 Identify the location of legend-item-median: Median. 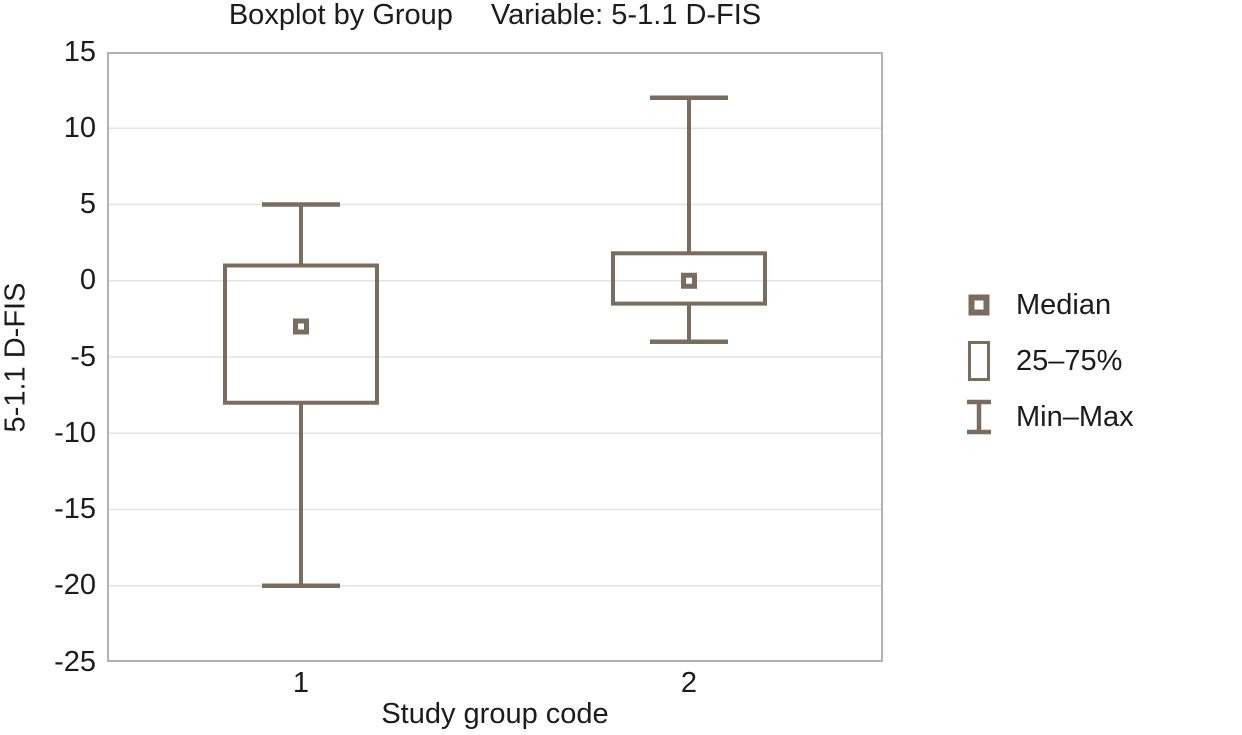
(1048, 305).